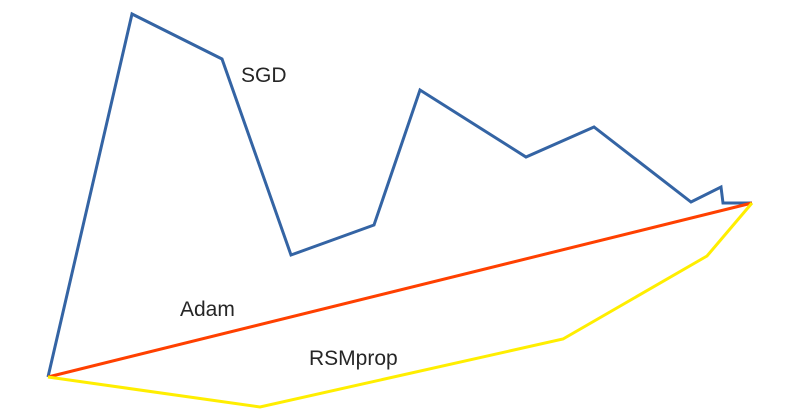  What do you see at coordinates (264, 75) in the screenshot?
I see `sgd-label: SGD` at bounding box center [264, 75].